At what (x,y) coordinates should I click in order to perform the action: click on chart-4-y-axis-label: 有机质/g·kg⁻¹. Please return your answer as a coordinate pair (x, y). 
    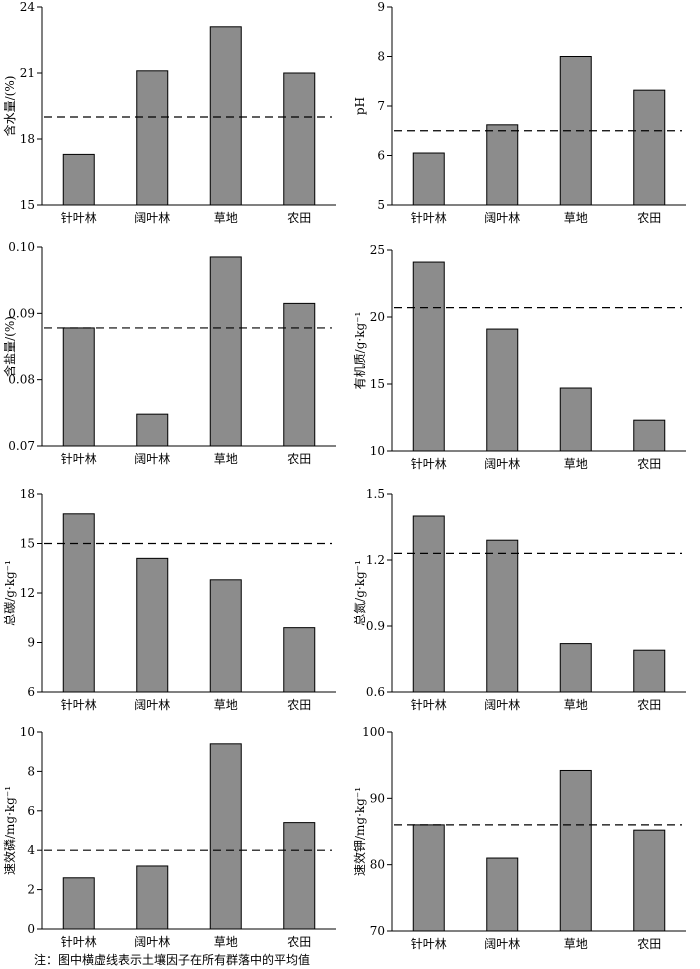
    Looking at the image, I should click on (360, 351).